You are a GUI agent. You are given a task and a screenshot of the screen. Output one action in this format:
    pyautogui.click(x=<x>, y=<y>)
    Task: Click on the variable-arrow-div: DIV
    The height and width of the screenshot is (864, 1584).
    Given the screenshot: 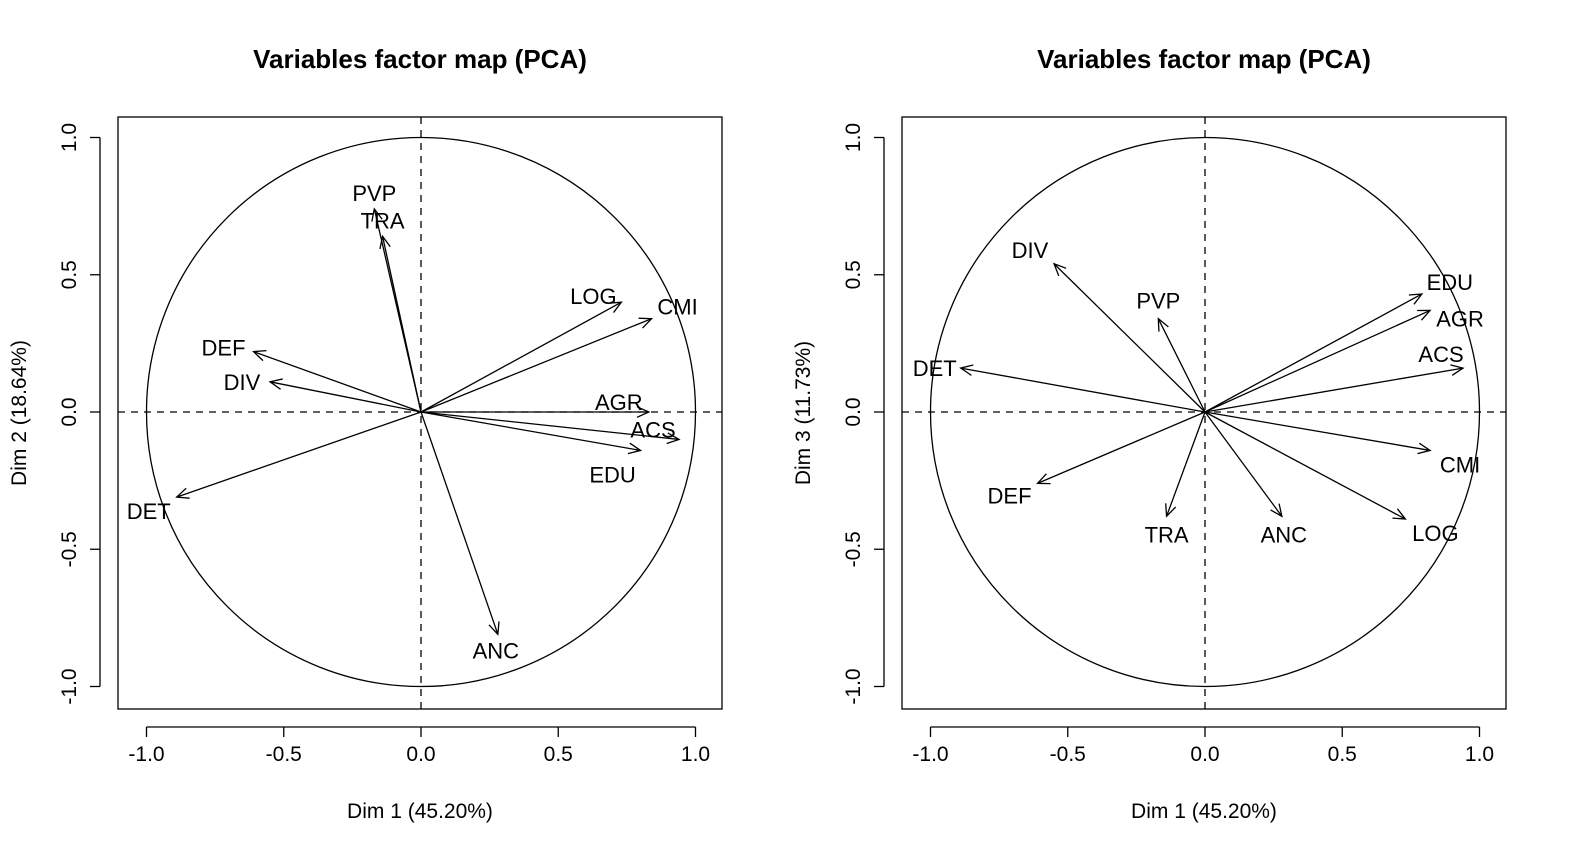 What is the action you would take?
    pyautogui.click(x=323, y=391)
    